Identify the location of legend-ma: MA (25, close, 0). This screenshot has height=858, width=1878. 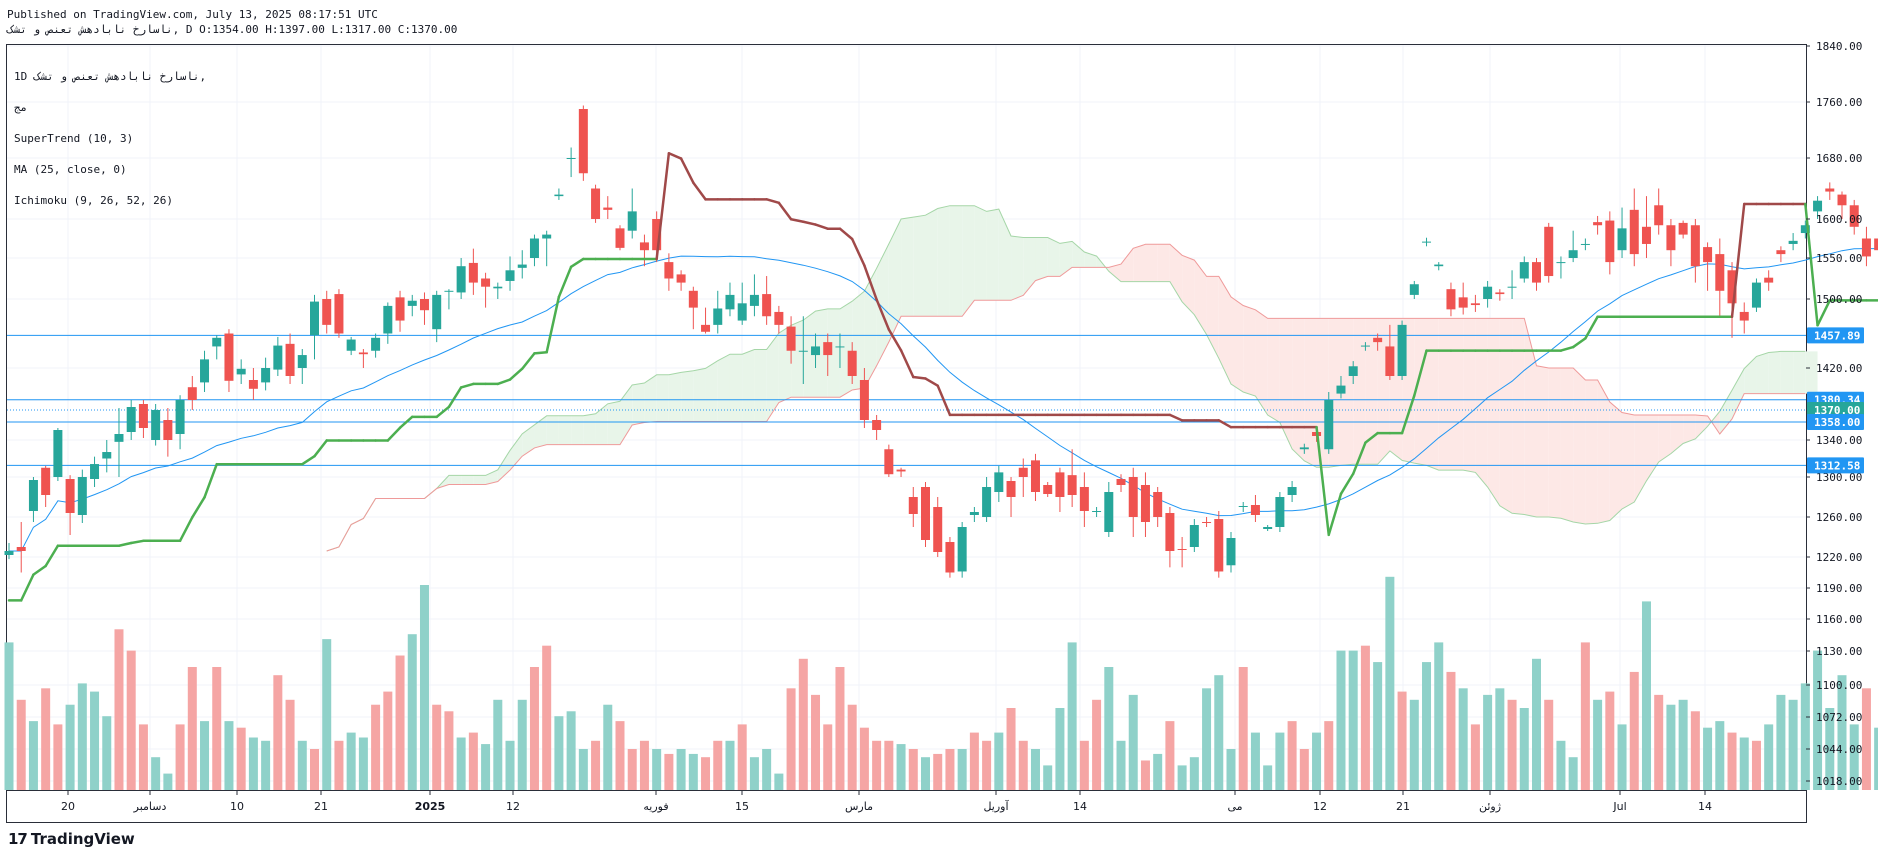
(70, 169).